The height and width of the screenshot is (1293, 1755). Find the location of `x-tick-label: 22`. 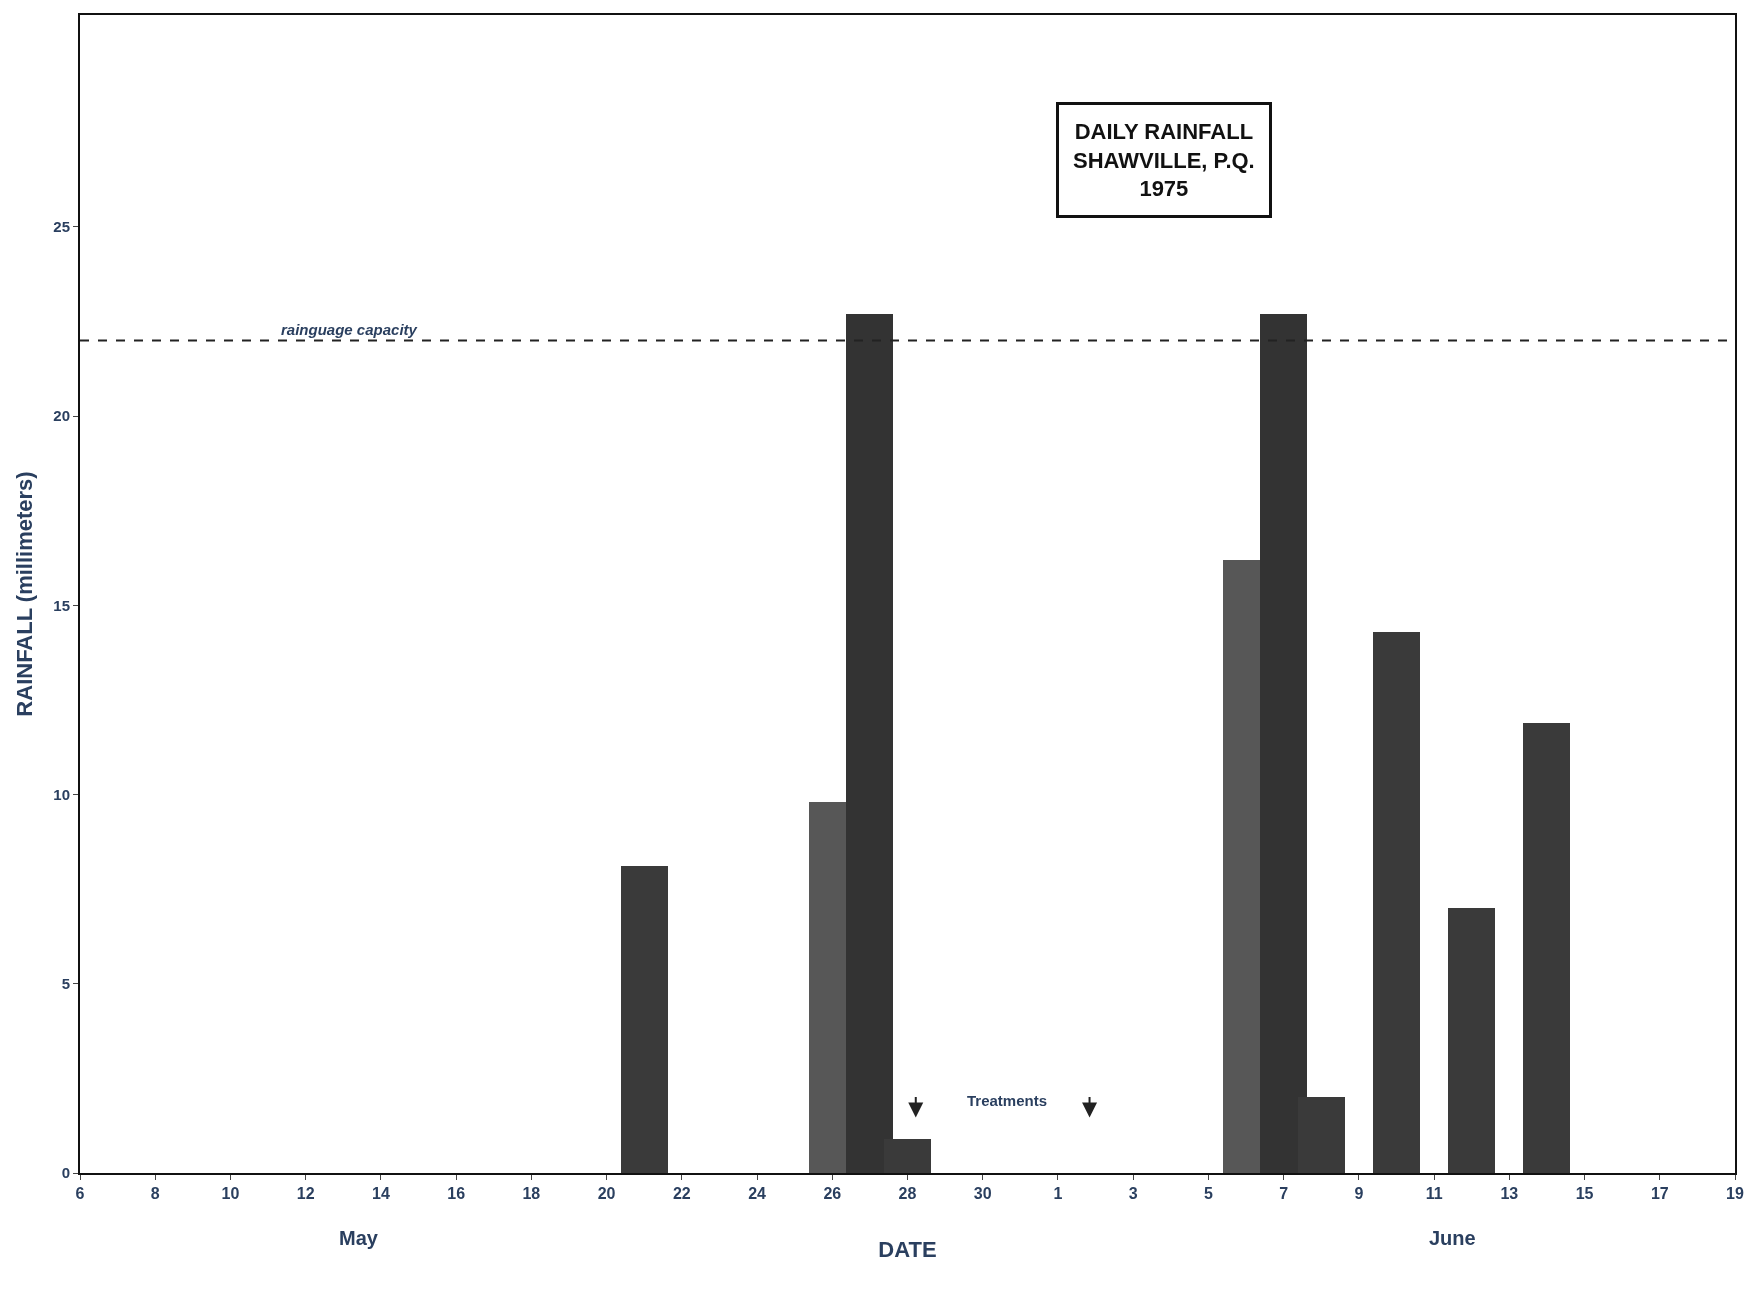

x-tick-label: 22 is located at coordinates (681, 1194).